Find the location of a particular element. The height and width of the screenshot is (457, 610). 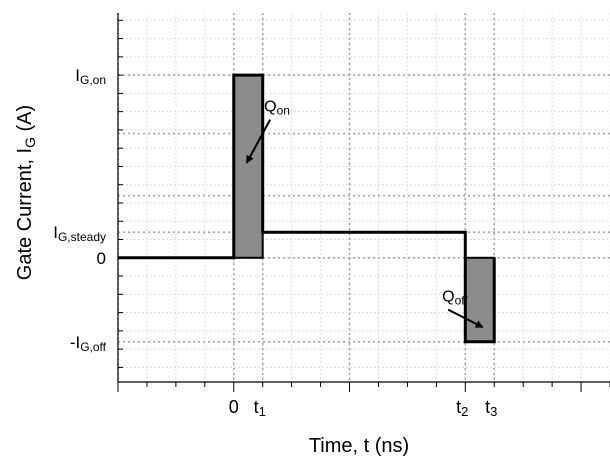

y-tick-label: 0 is located at coordinates (101, 258).